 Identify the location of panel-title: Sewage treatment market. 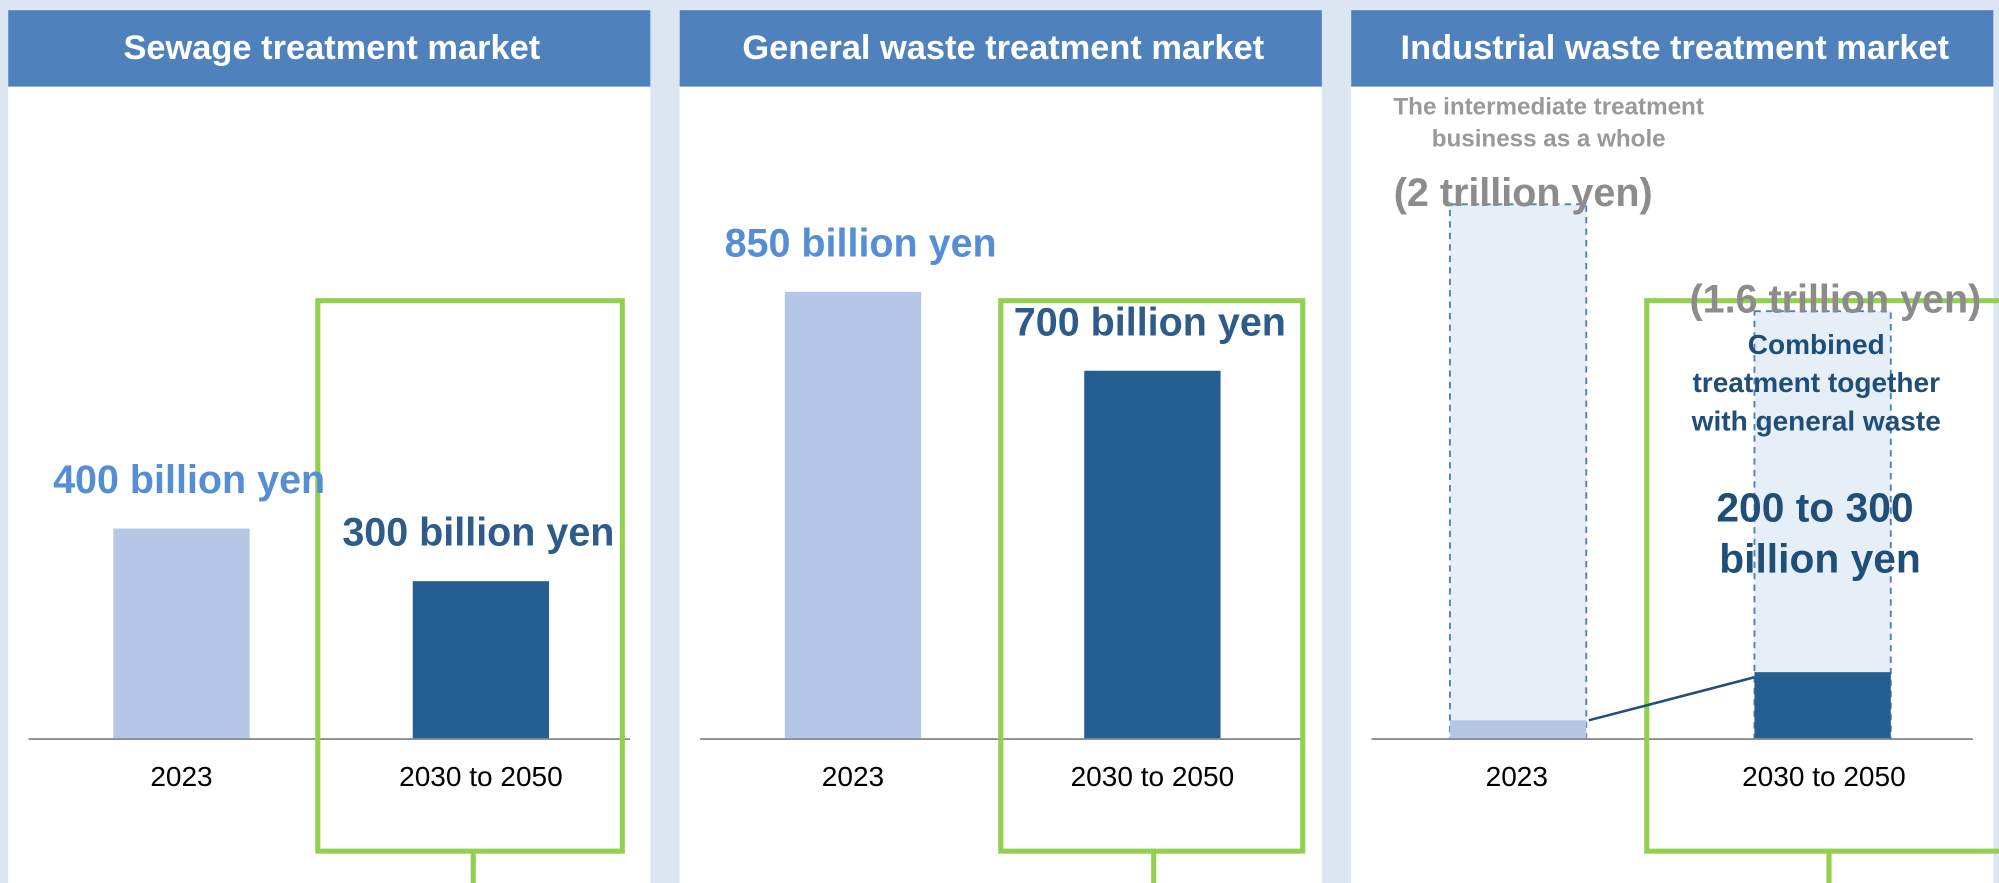
(331, 48).